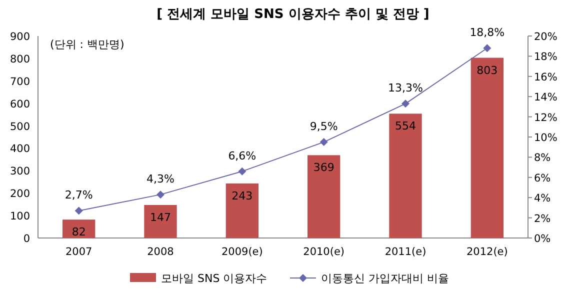 Image resolution: width=587 pixels, height=301 pixels. Describe the element at coordinates (214, 278) in the screenshot. I see `legend-label: 모바일 SNS 이용자수` at that location.